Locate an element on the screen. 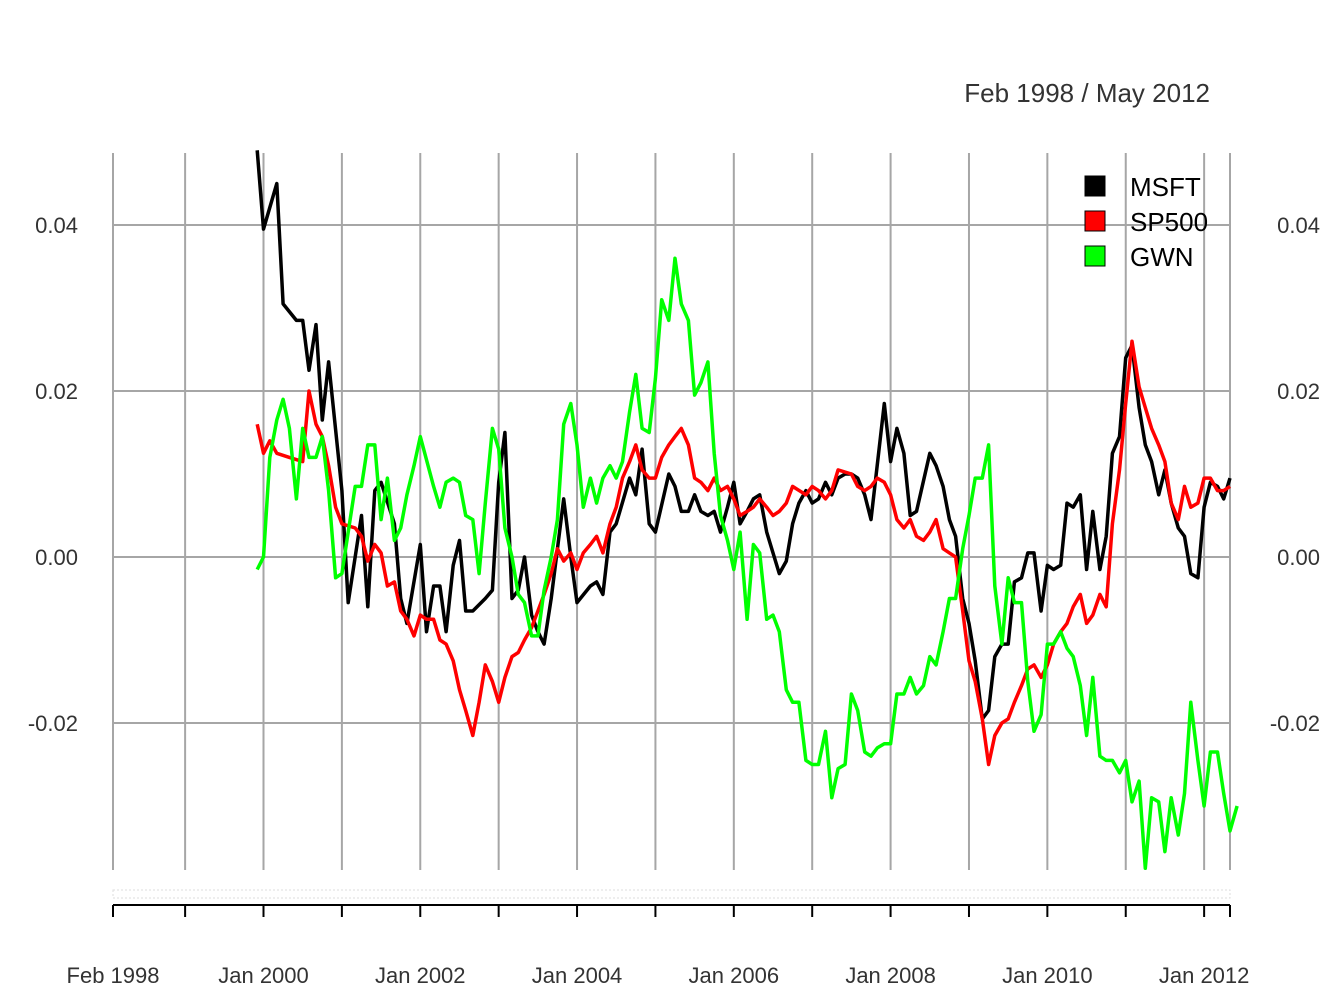 The height and width of the screenshot is (1008, 1344). legend: MSFT SP500 GWN is located at coordinates (1146, 222).